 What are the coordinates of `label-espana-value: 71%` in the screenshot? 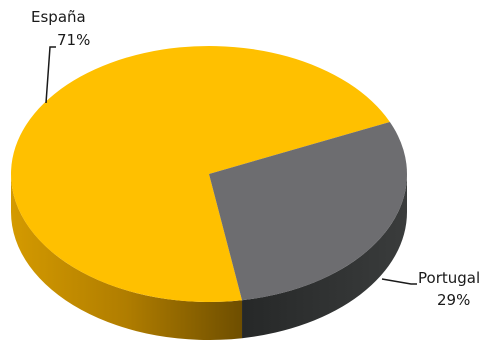 It's located at (73, 40).